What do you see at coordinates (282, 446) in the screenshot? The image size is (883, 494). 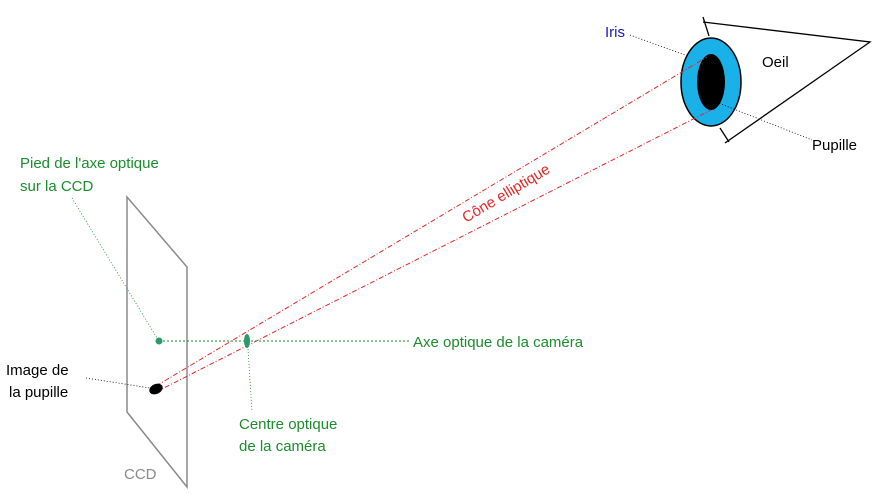 I see `label-centre-2: de la caméra` at bounding box center [282, 446].